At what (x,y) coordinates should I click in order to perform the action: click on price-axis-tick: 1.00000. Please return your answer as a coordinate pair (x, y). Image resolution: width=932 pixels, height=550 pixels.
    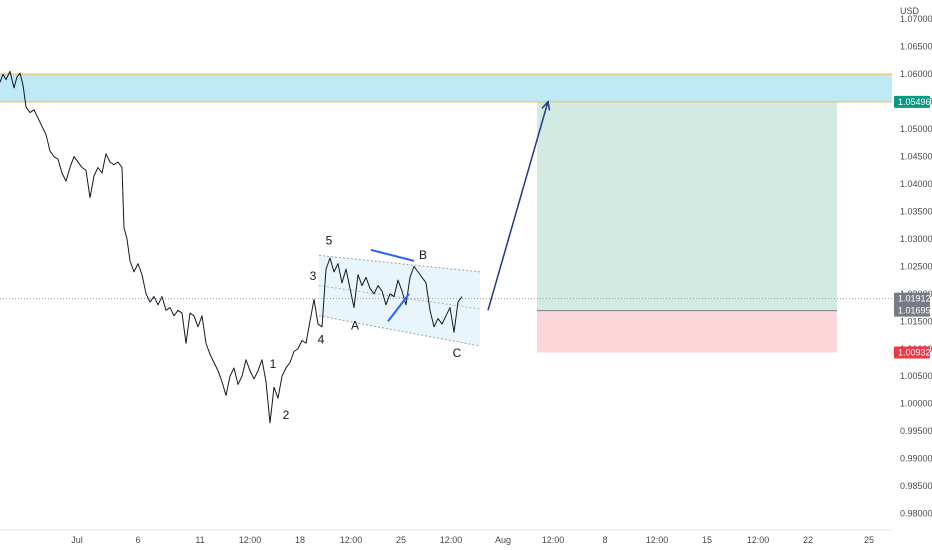
    Looking at the image, I should click on (916, 404).